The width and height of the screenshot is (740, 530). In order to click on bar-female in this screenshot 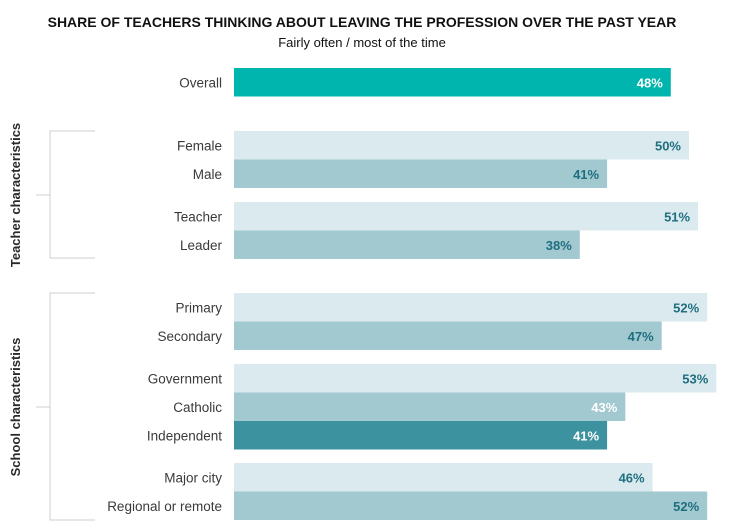, I will do `click(461, 145)`.